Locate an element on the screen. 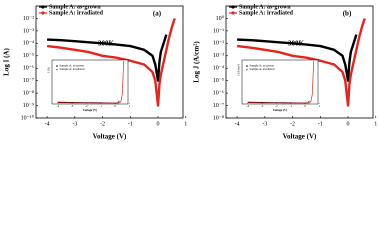 This screenshot has height=240, width=378. y-axis-label: Log J (A/cm²) is located at coordinates (197, 62).